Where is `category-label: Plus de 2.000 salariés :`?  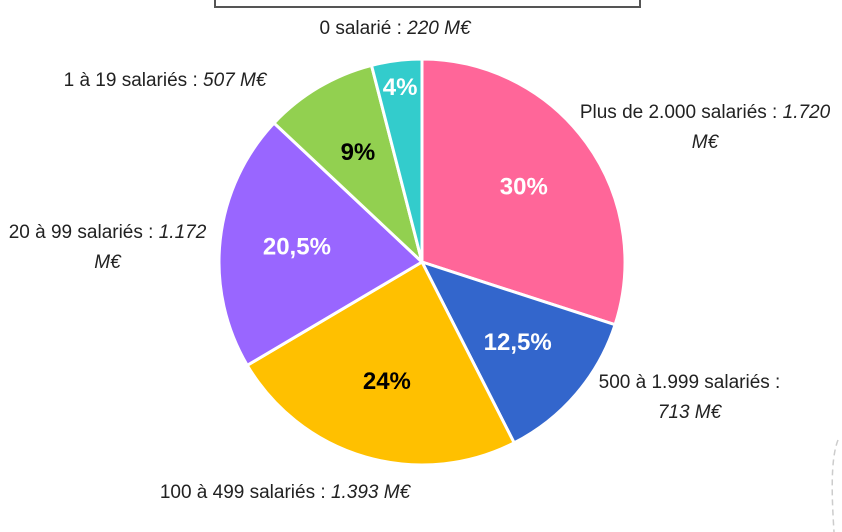
category-label: Plus de 2.000 salariés : is located at coordinates (678, 112).